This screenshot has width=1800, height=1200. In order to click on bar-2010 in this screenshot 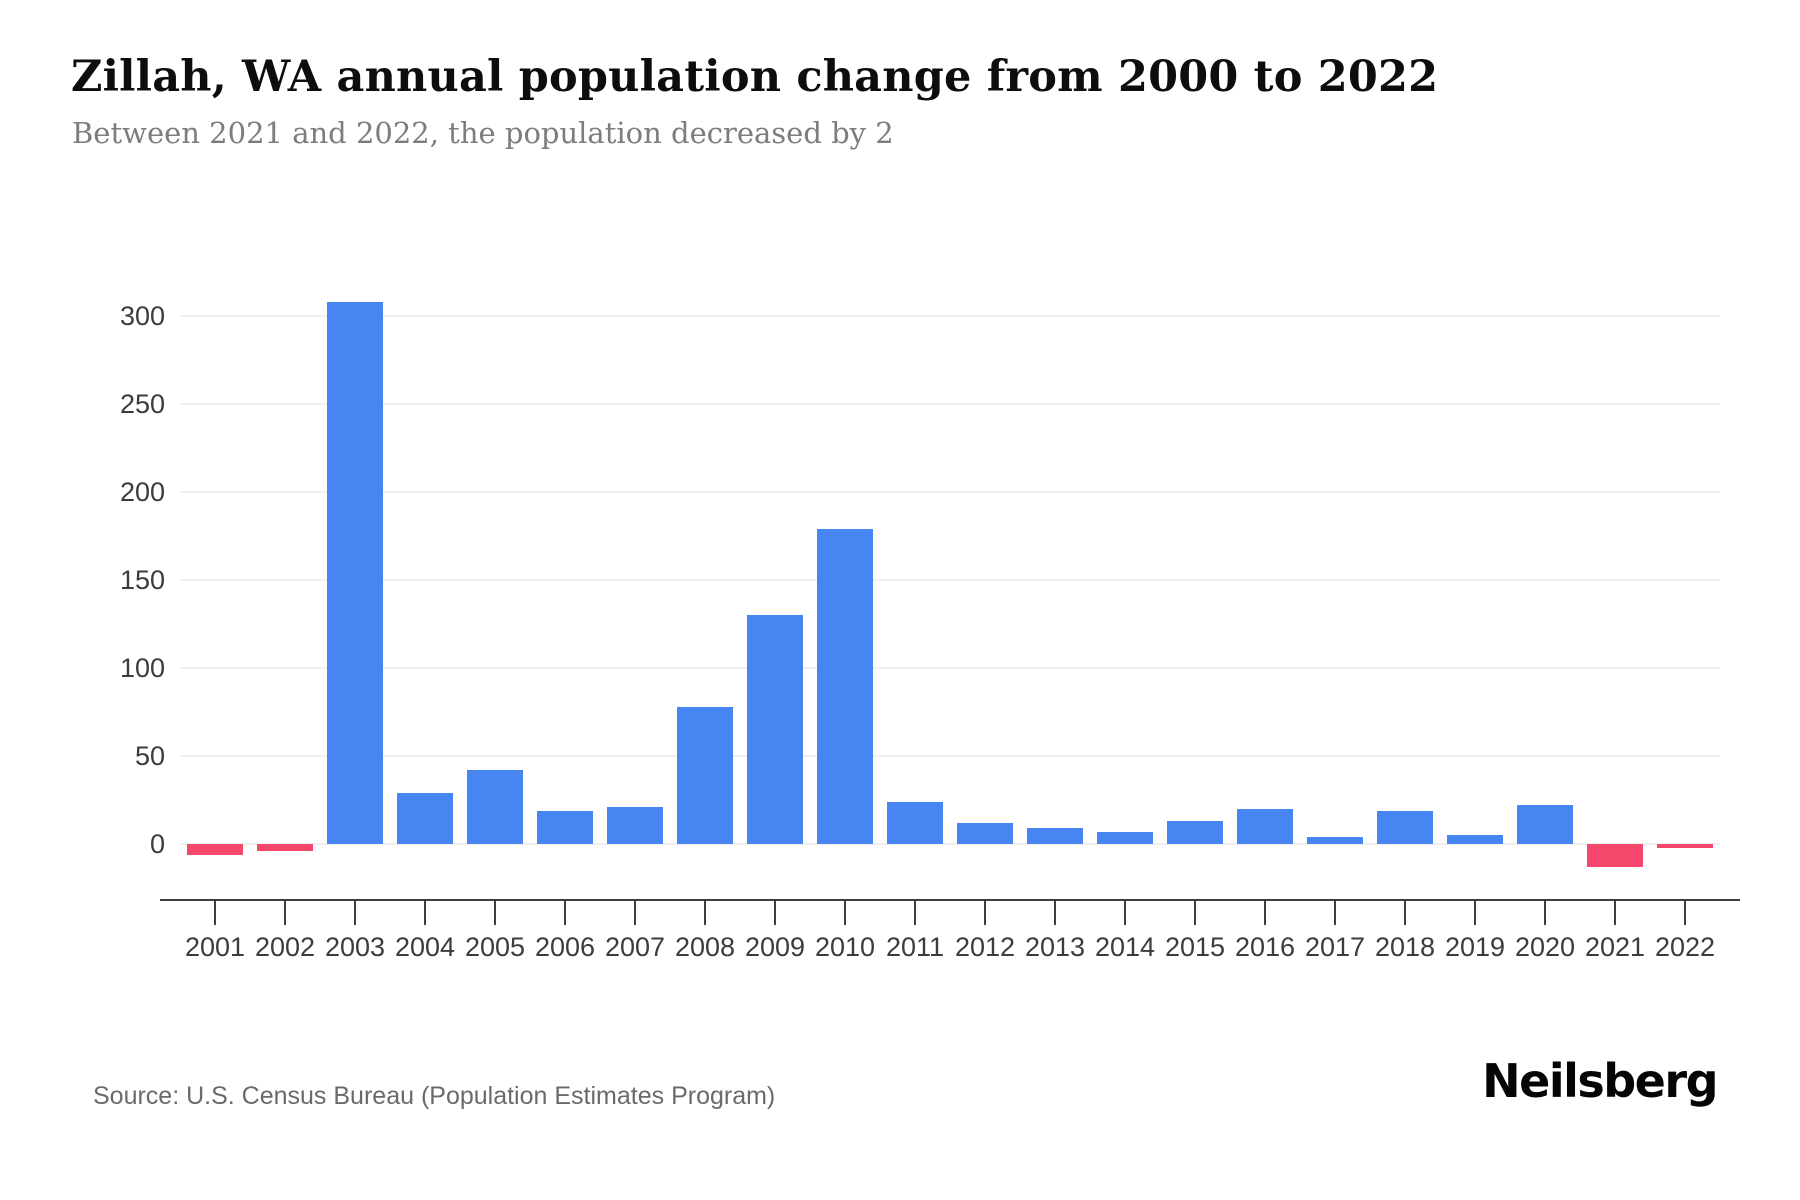, I will do `click(845, 686)`.